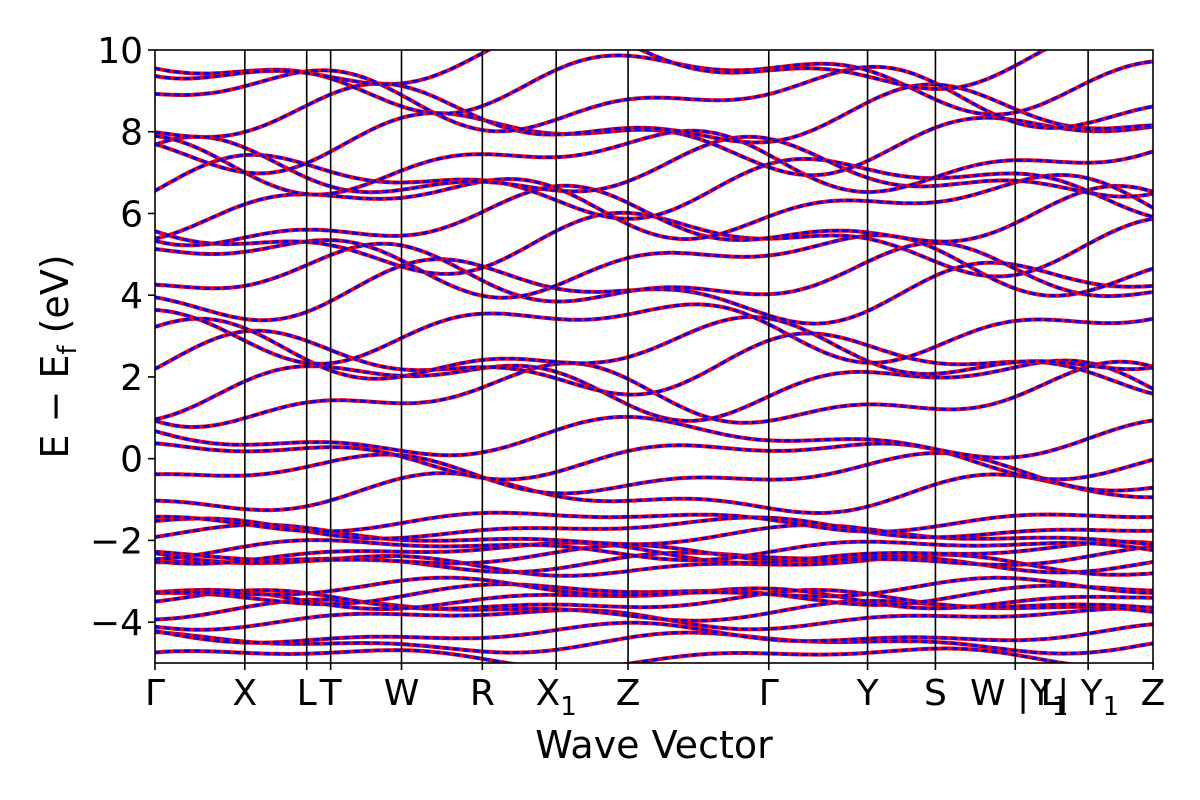 Image resolution: width=1200 pixels, height=800 pixels. I want to click on y-axis-ticks: −4 −2 0 2 4 6 8 10, so click(122, 337).